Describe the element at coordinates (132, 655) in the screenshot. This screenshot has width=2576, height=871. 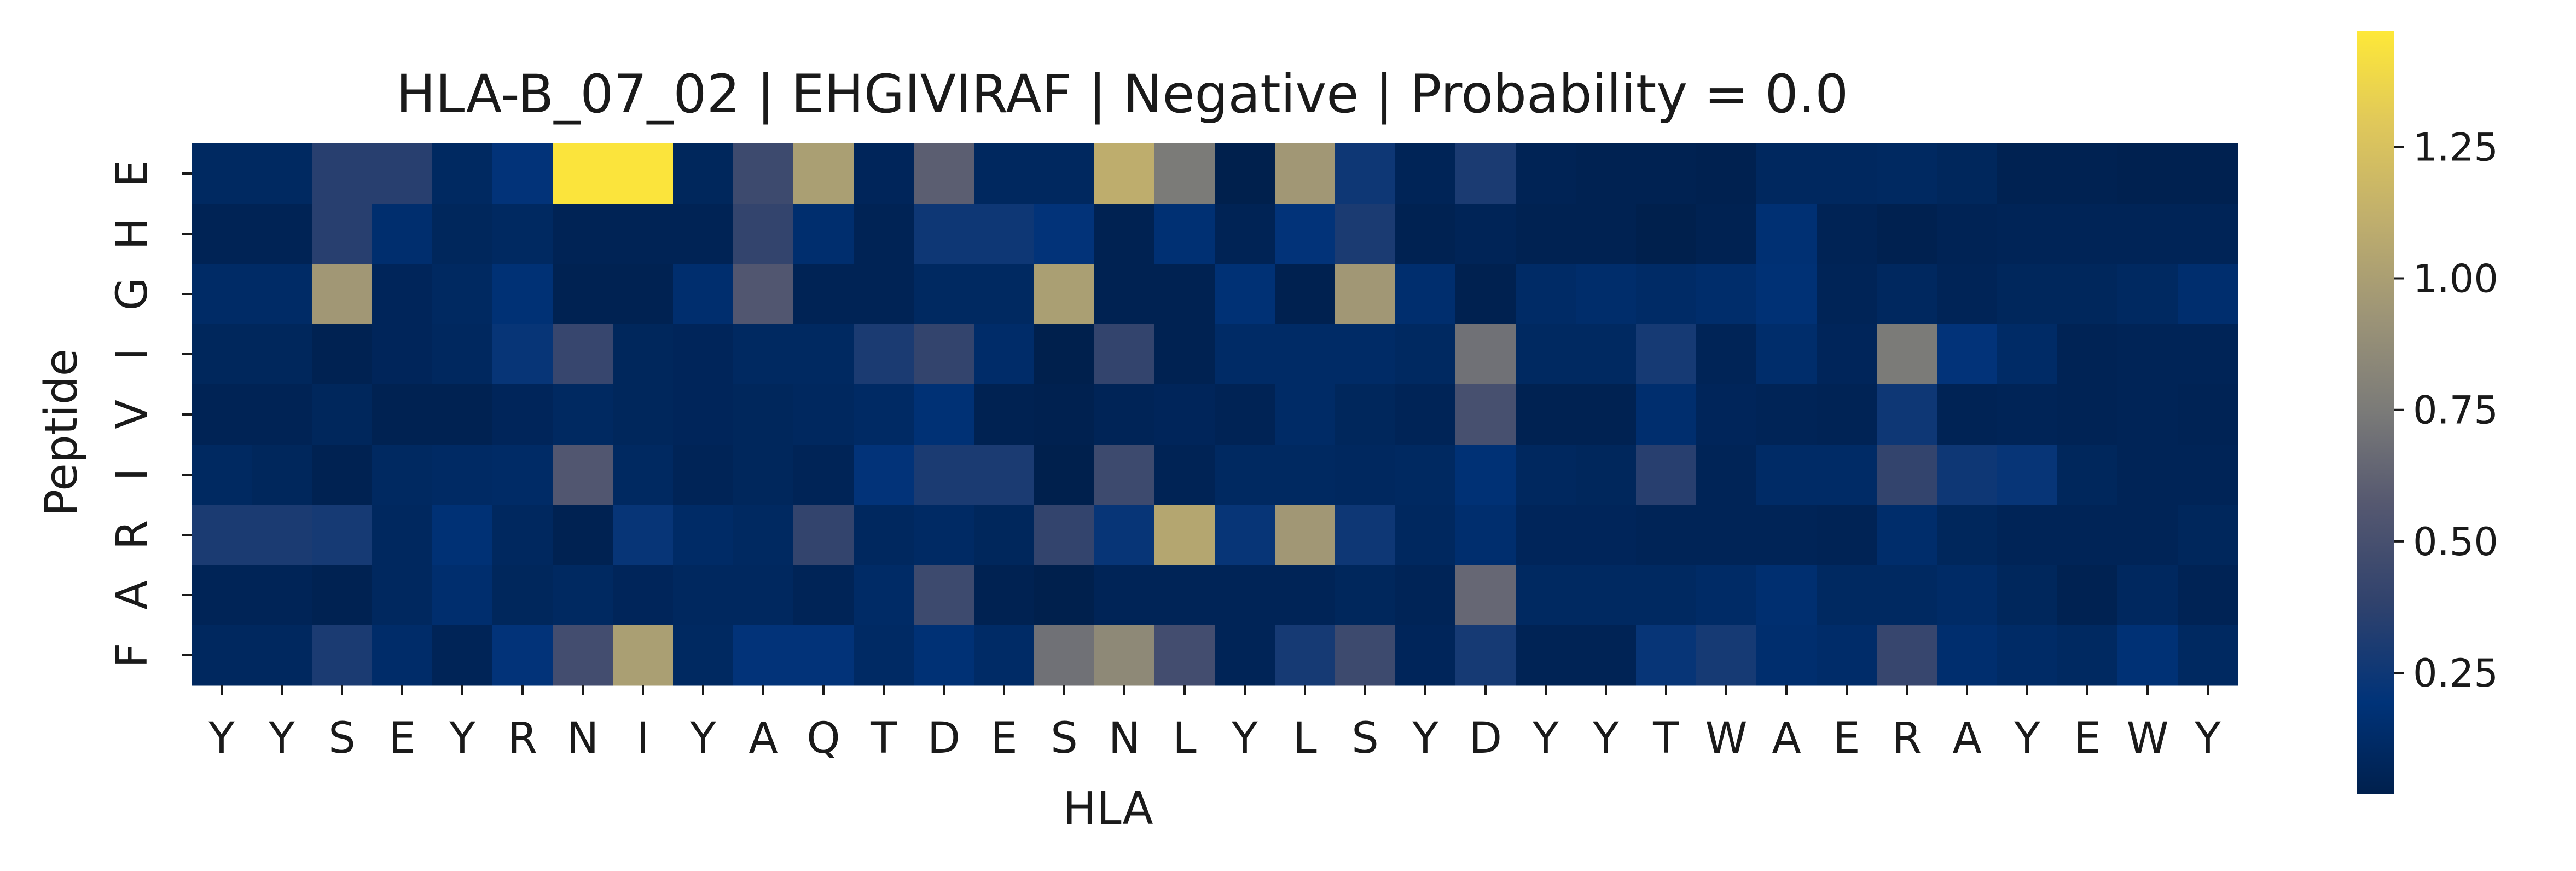
I see `y-tick-label: F` at that location.